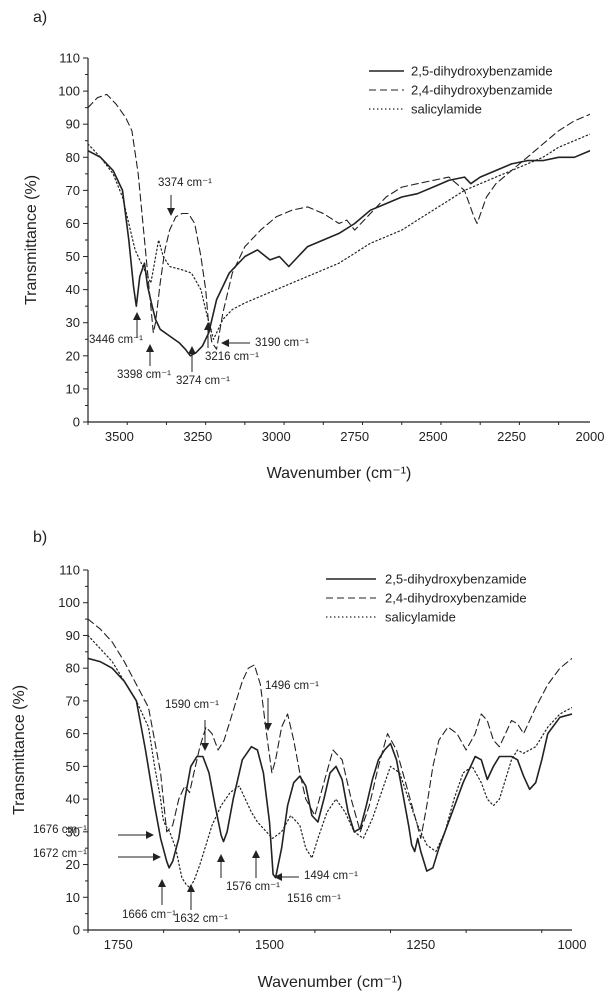 Image resolution: width=608 pixels, height=995 pixels. What do you see at coordinates (197, 436) in the screenshot?
I see `x-tick-label: 3250` at bounding box center [197, 436].